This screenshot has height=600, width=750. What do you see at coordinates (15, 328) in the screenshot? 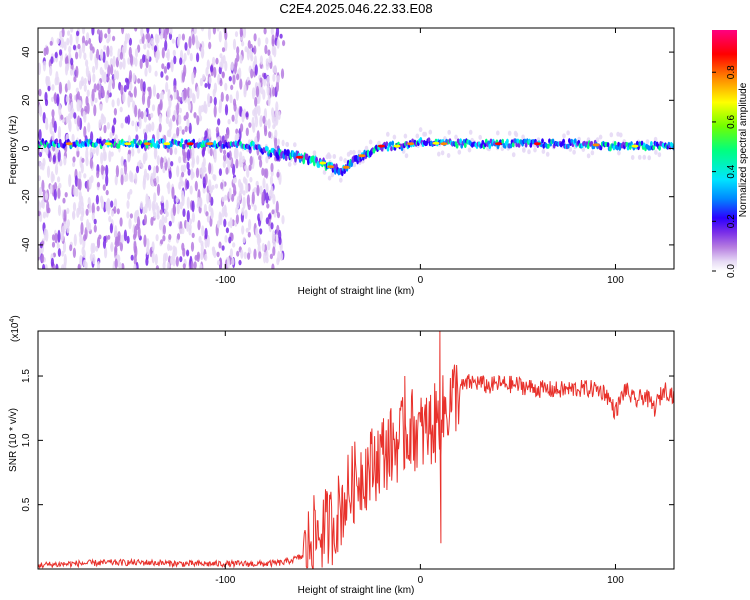
I see `y-scale-factor: (x104)` at bounding box center [15, 328].